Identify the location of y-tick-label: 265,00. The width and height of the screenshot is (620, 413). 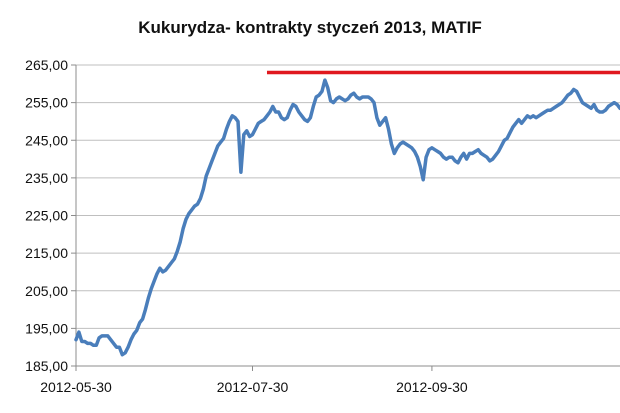
(46, 65).